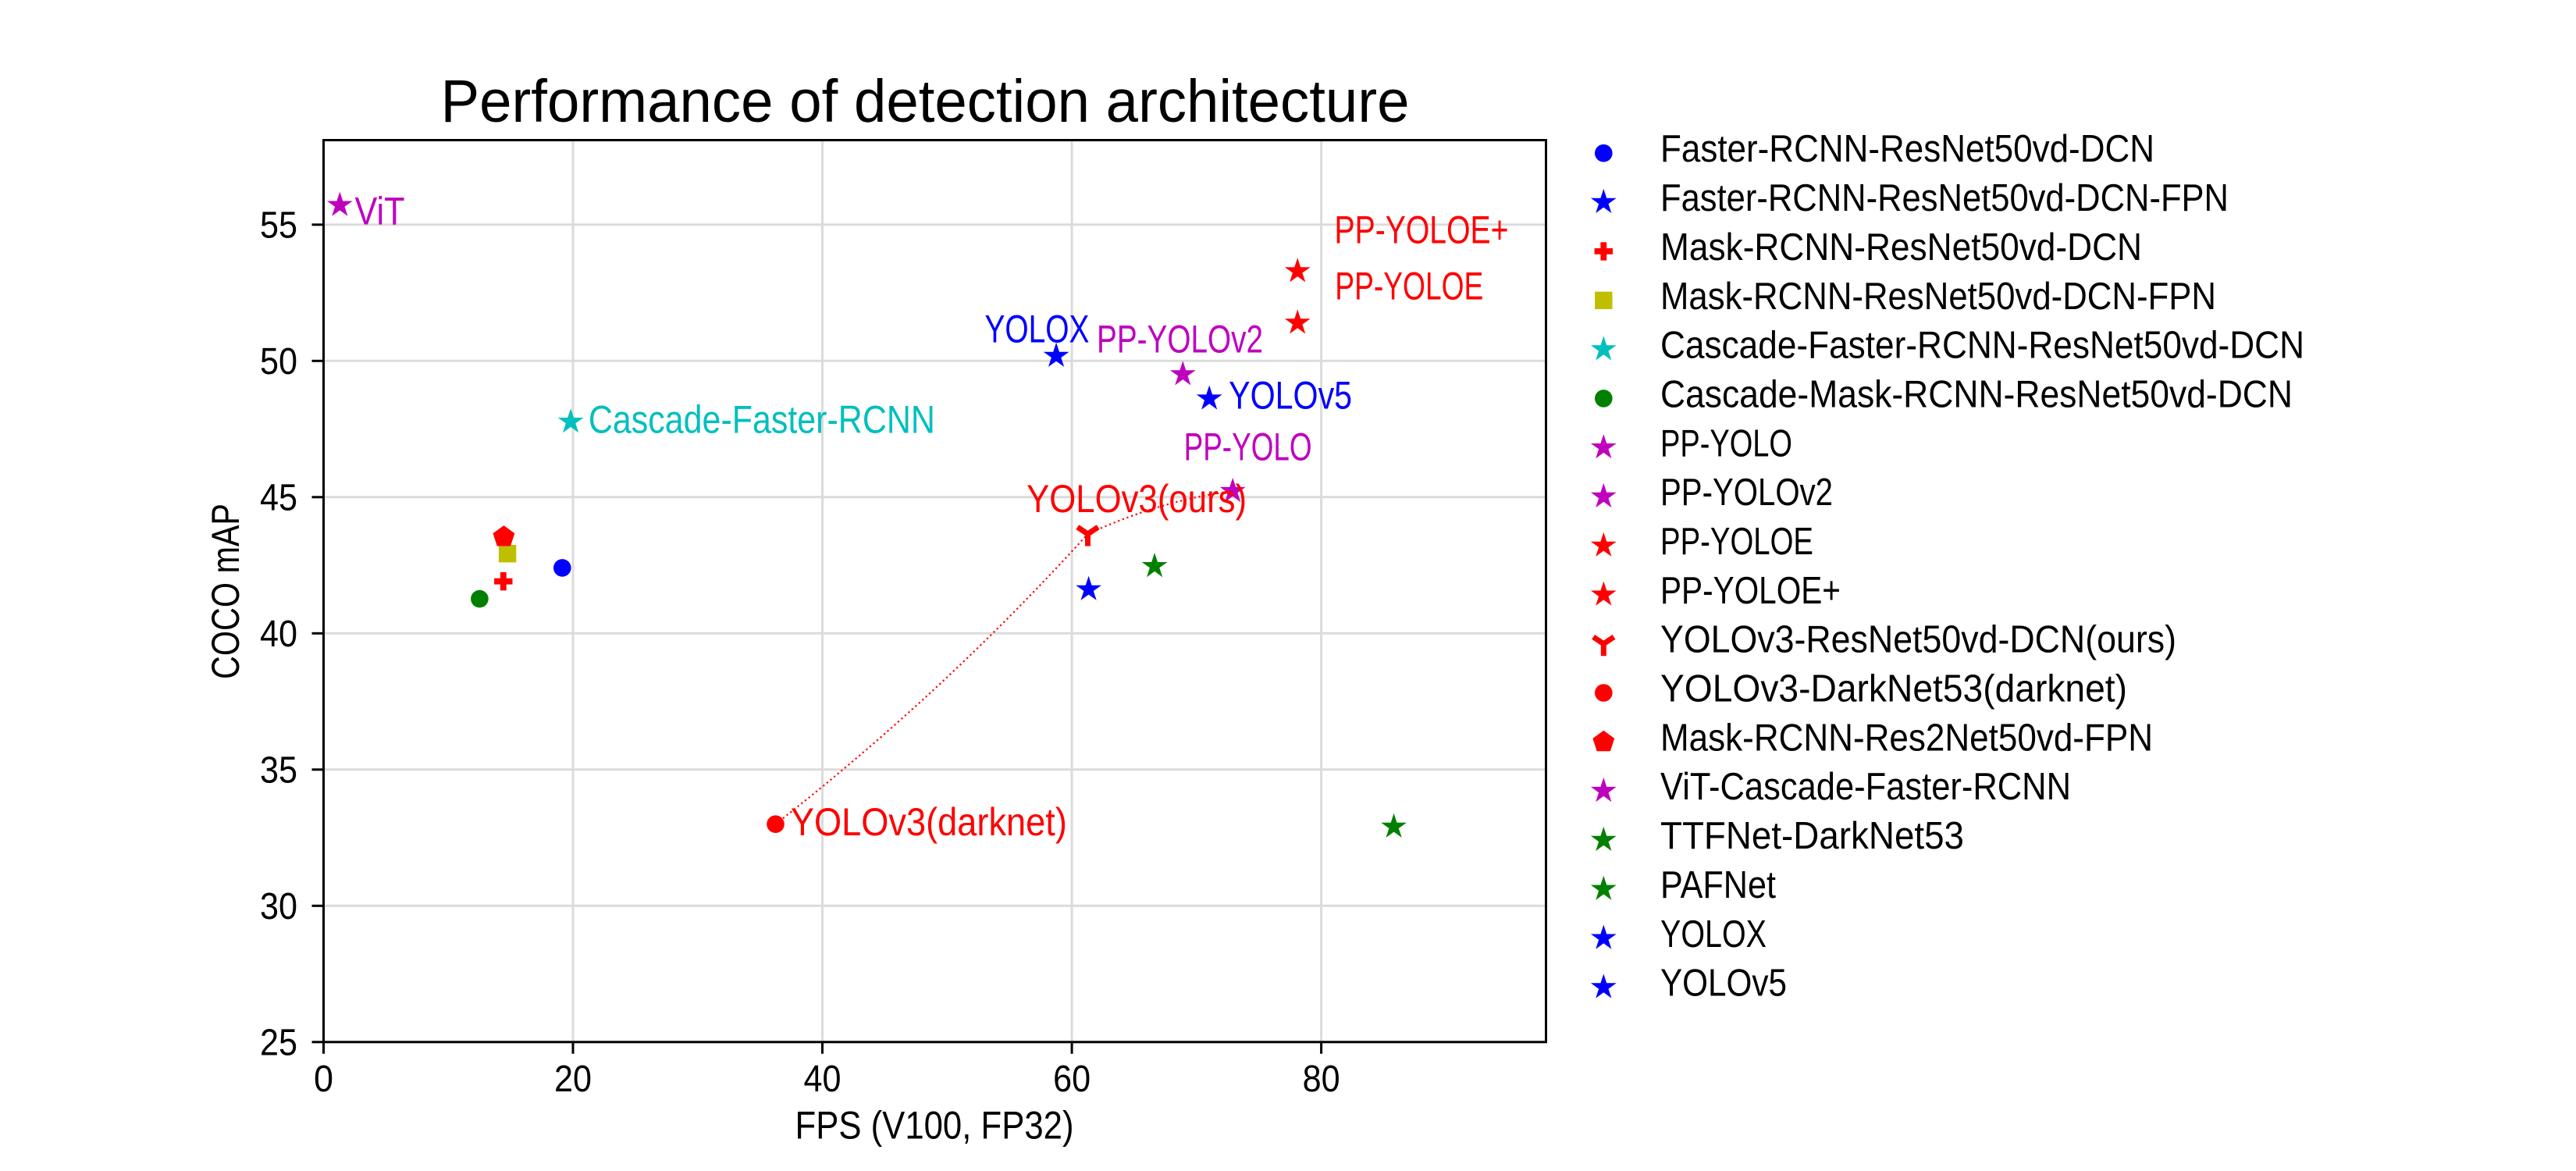  I want to click on svg-text: 25, so click(278, 1042).